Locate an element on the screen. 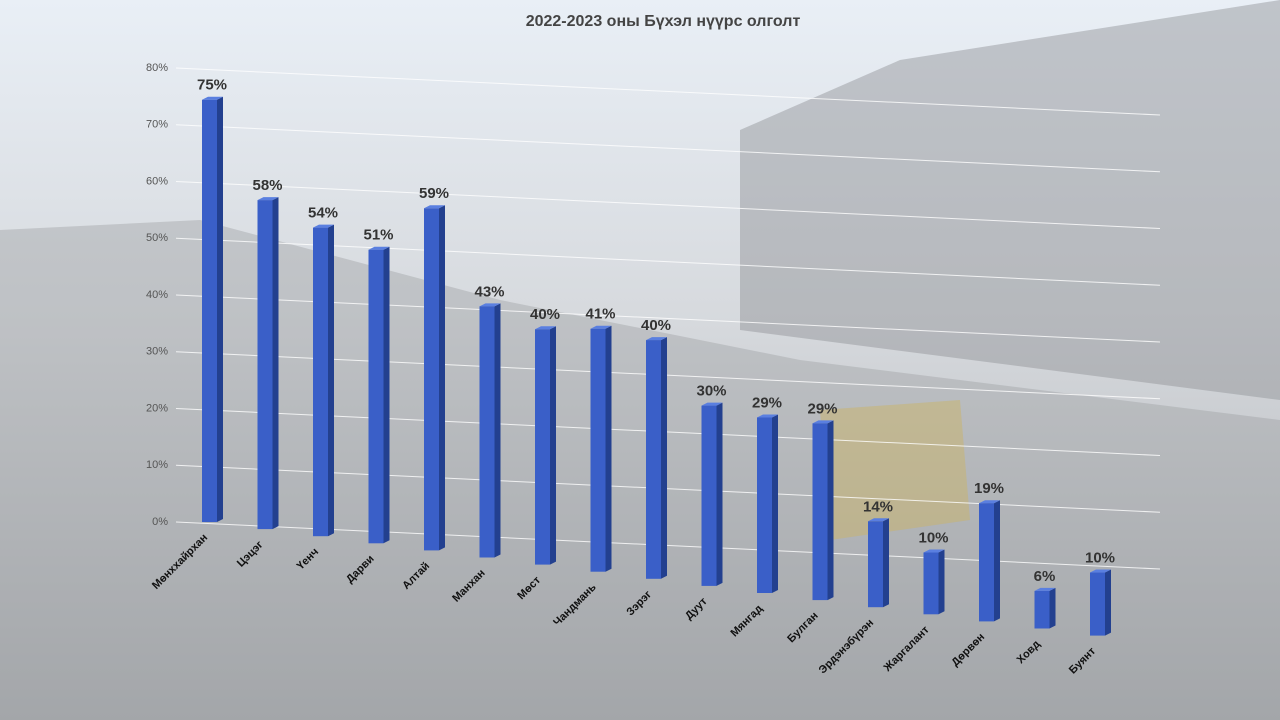 This screenshot has width=1280, height=720. background-truck is located at coordinates (895, 470).